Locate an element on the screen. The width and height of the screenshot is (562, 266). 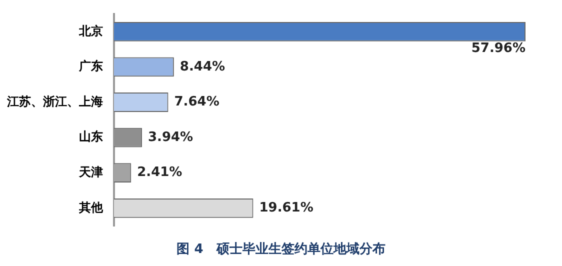
y-tick-label: 江苏、浙江、上海 is located at coordinates (54, 101).